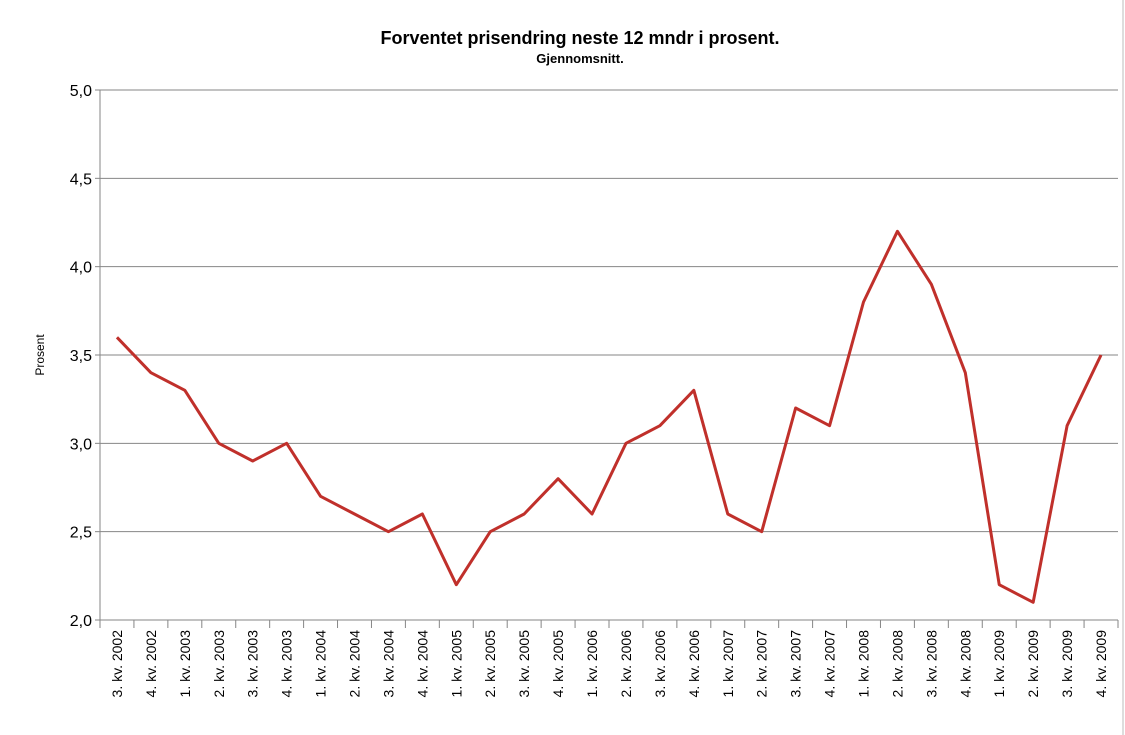  I want to click on x-tick-label: 1. kv. 2005, so click(456, 664).